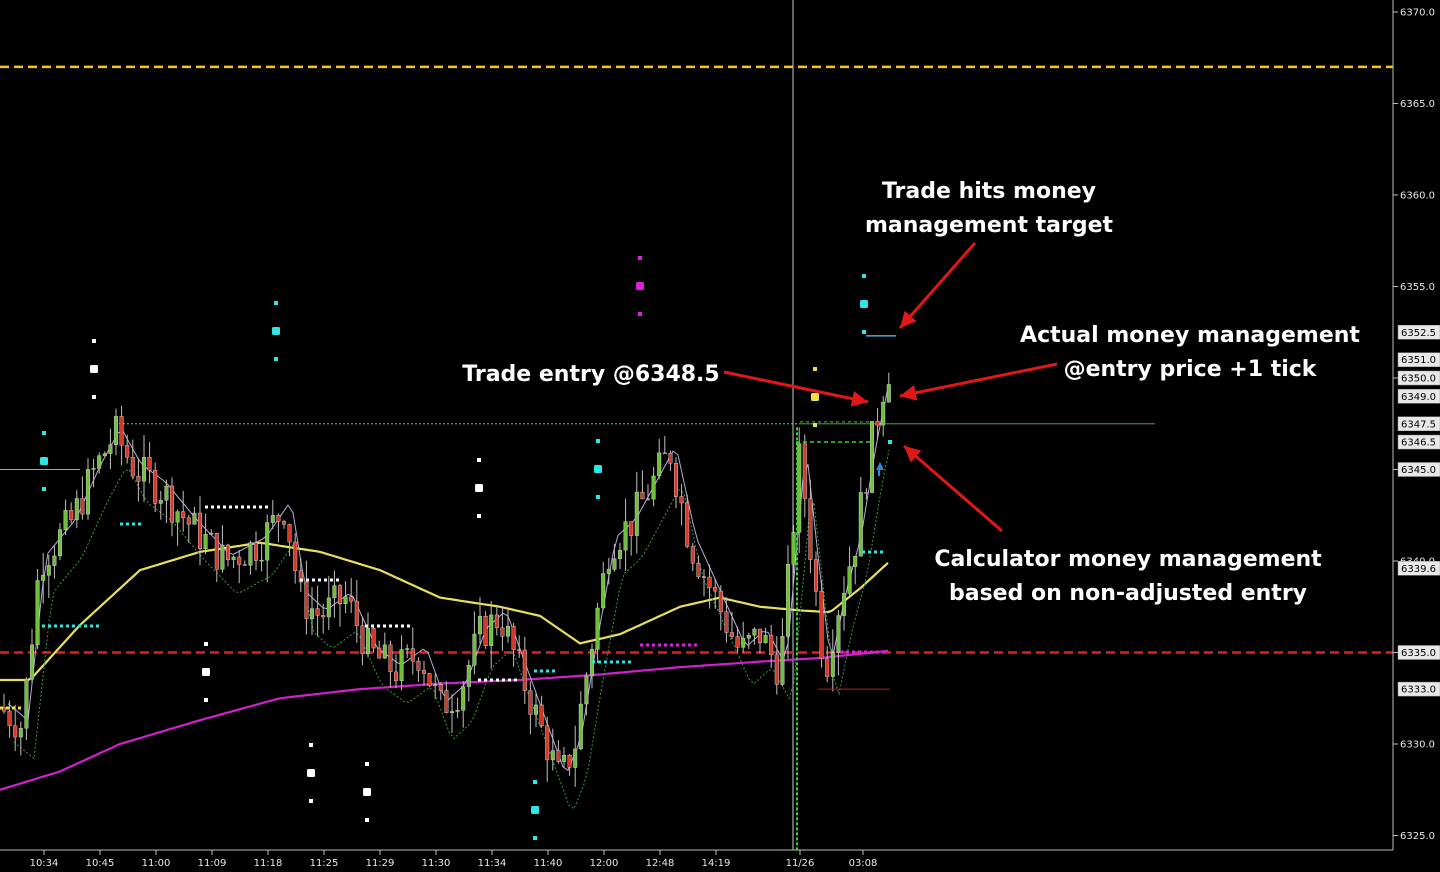  I want to click on dots-m1-top, so click(640, 258).